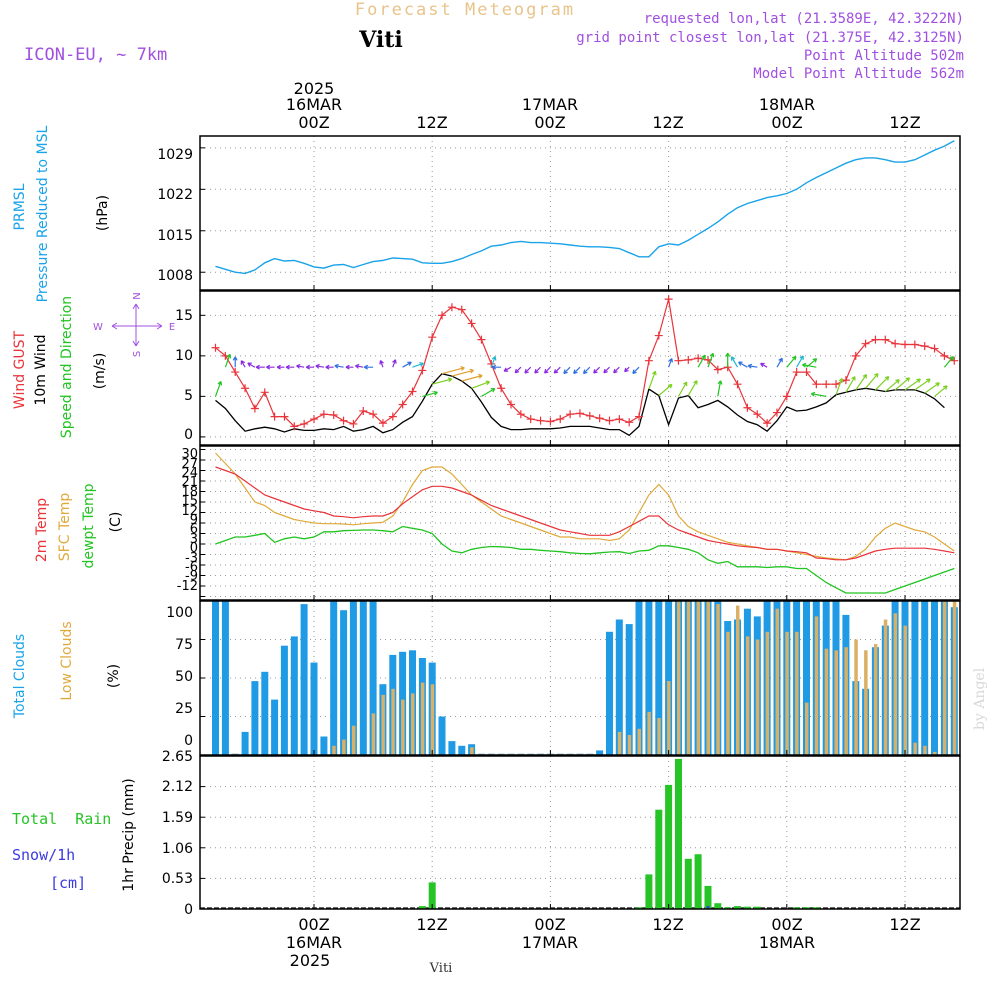  Describe the element at coordinates (189, 492) in the screenshot. I see `temp-ytick: 18` at that location.